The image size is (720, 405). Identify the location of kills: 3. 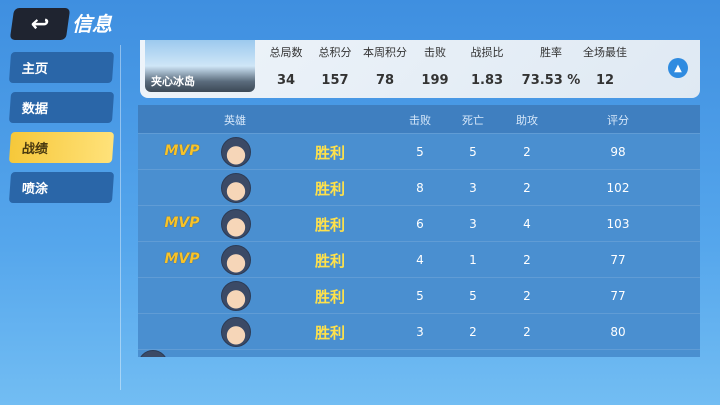
(420, 332).